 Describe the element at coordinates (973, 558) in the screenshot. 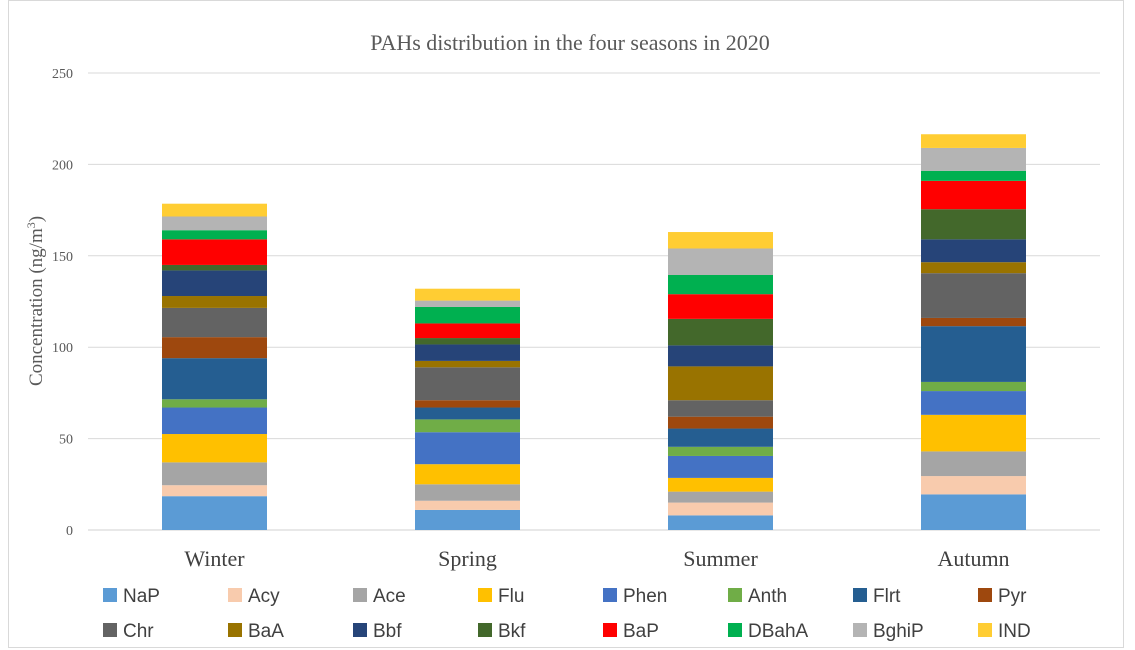

I see `x-tick-label: Autumn` at that location.